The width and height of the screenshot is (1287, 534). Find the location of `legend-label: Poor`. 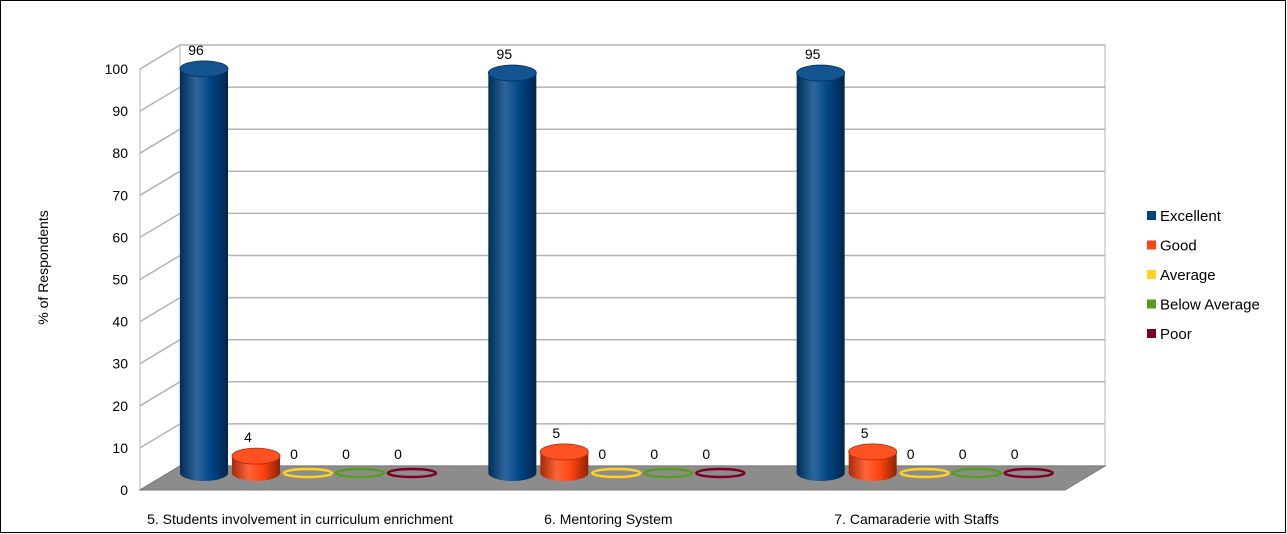

legend-label: Poor is located at coordinates (1176, 334).